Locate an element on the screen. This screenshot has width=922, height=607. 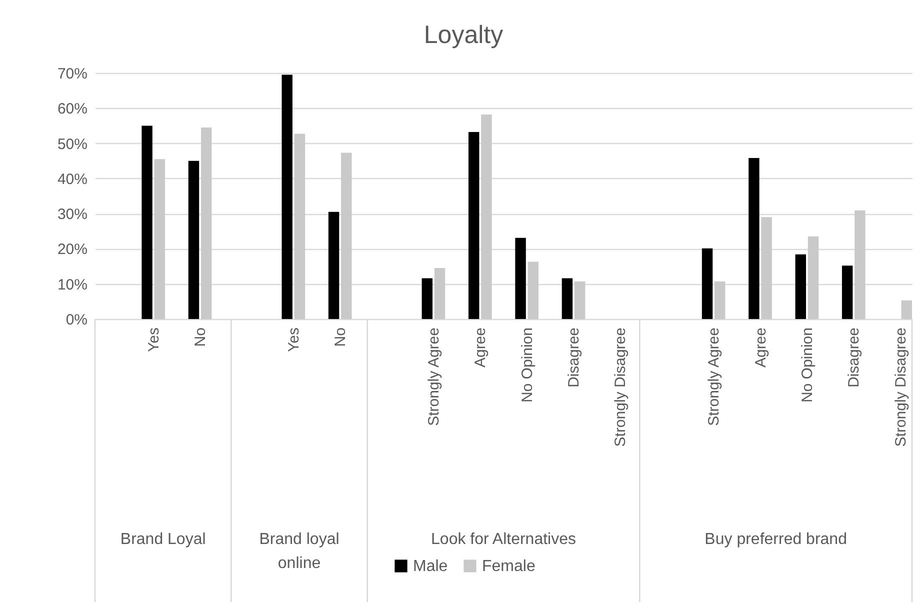
y-tick-label: 40% is located at coordinates (72, 179).